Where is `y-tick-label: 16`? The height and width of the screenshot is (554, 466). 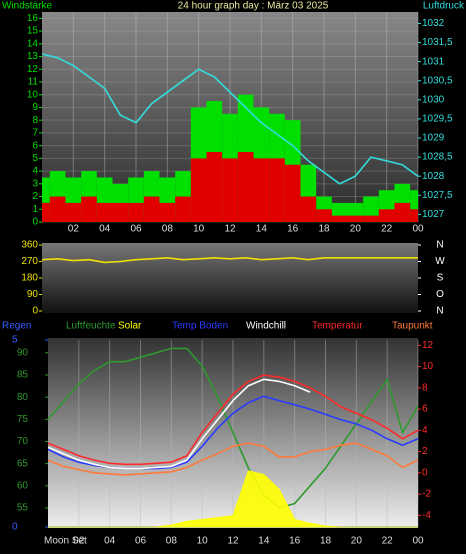
y-tick-label: 16 is located at coordinates (33, 18).